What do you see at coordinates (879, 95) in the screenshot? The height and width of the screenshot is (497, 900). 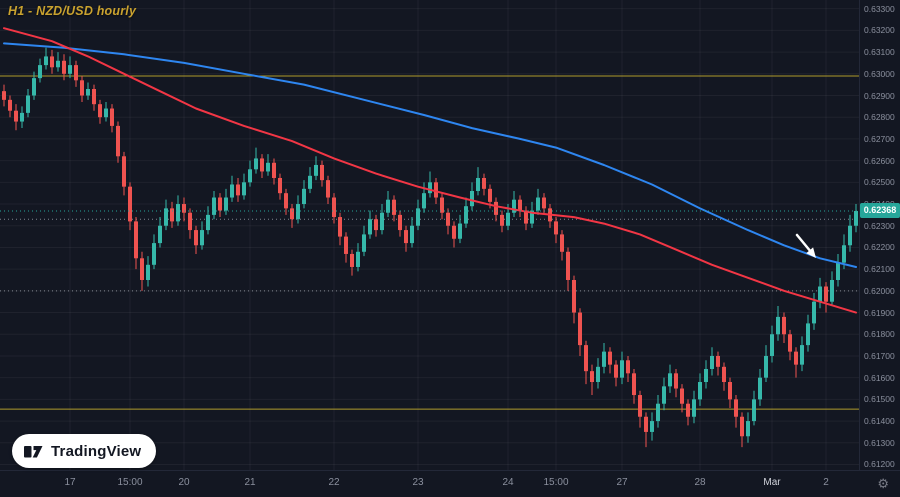 I see `price-tick-label: 0.62900` at bounding box center [879, 95].